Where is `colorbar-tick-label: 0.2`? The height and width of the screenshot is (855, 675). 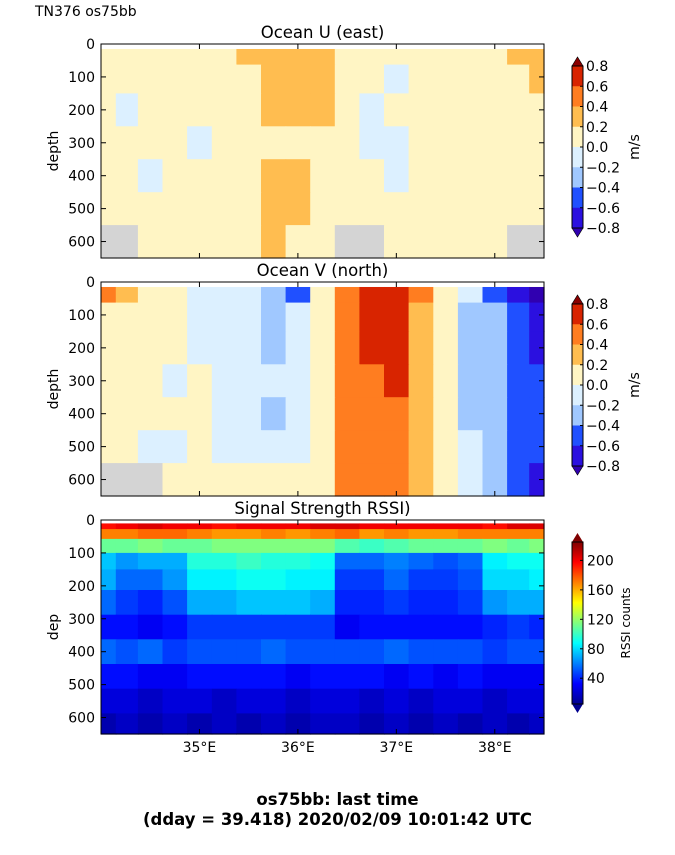
colorbar-tick-label: 0.2 is located at coordinates (597, 366).